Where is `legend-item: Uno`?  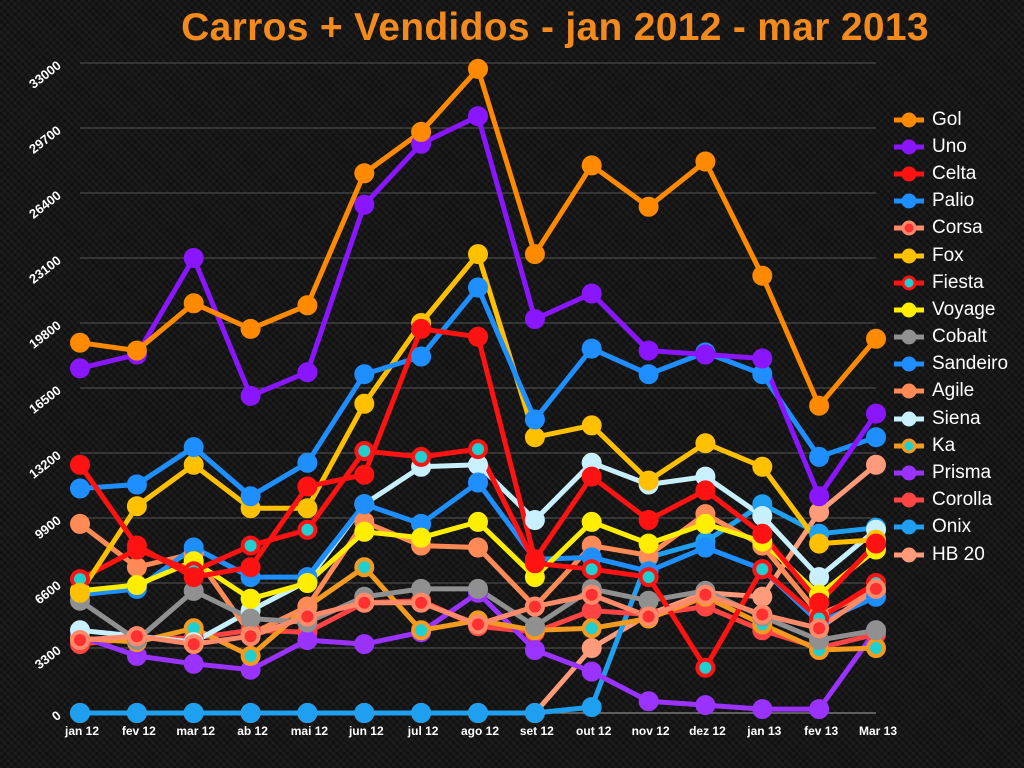 legend-item: Uno is located at coordinates (956, 146).